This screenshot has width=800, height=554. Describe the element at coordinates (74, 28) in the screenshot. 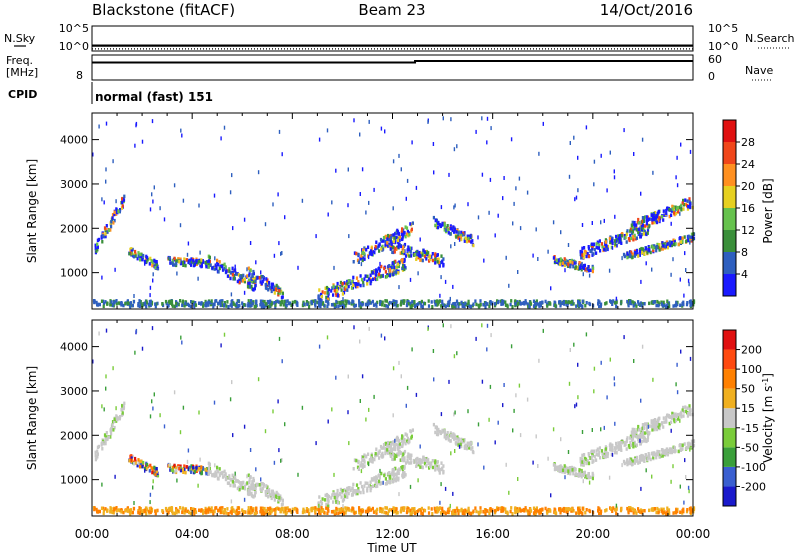

I see `noise-left-tick-top: 10^5` at that location.